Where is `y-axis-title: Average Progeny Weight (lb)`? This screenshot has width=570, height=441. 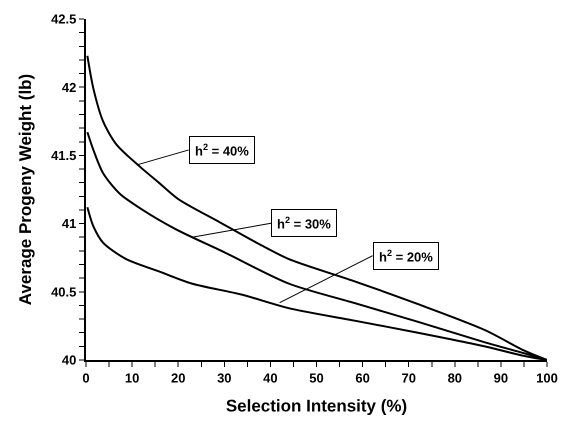
y-axis-title: Average Progeny Weight (lb) is located at coordinates (26, 190).